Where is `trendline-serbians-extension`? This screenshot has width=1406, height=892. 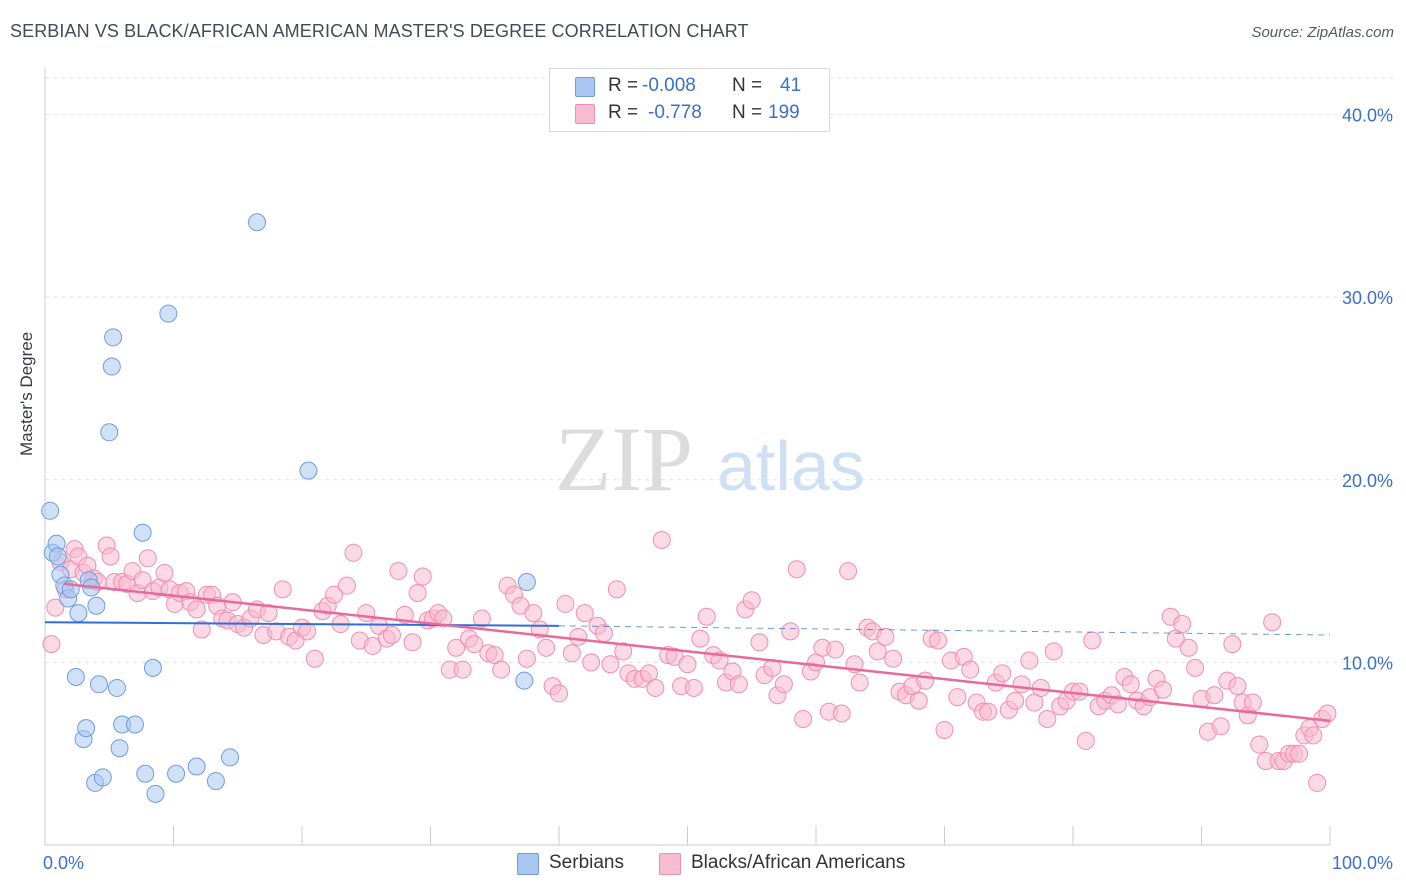 trendline-serbians-extension is located at coordinates (944, 630).